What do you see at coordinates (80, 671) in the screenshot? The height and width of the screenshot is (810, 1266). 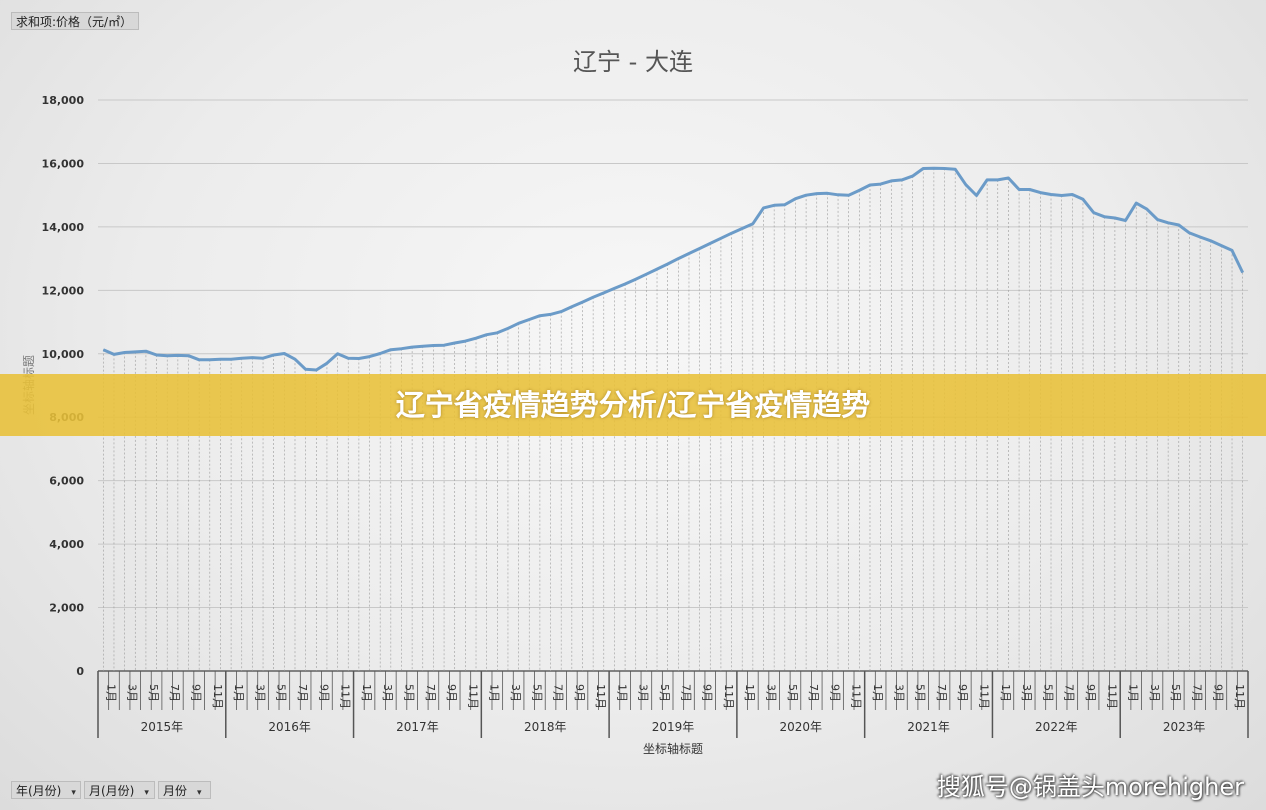 I see `y-tick-label: 0` at bounding box center [80, 671].